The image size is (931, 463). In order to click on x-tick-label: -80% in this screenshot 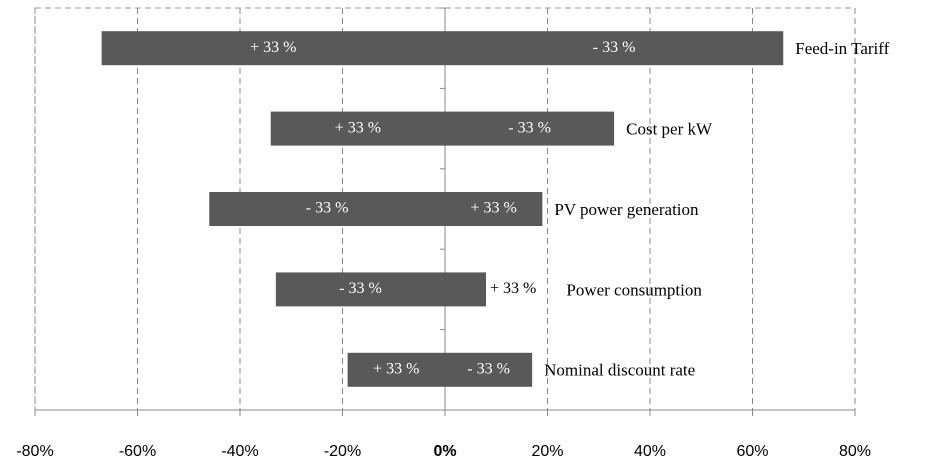, I will do `click(34, 451)`.